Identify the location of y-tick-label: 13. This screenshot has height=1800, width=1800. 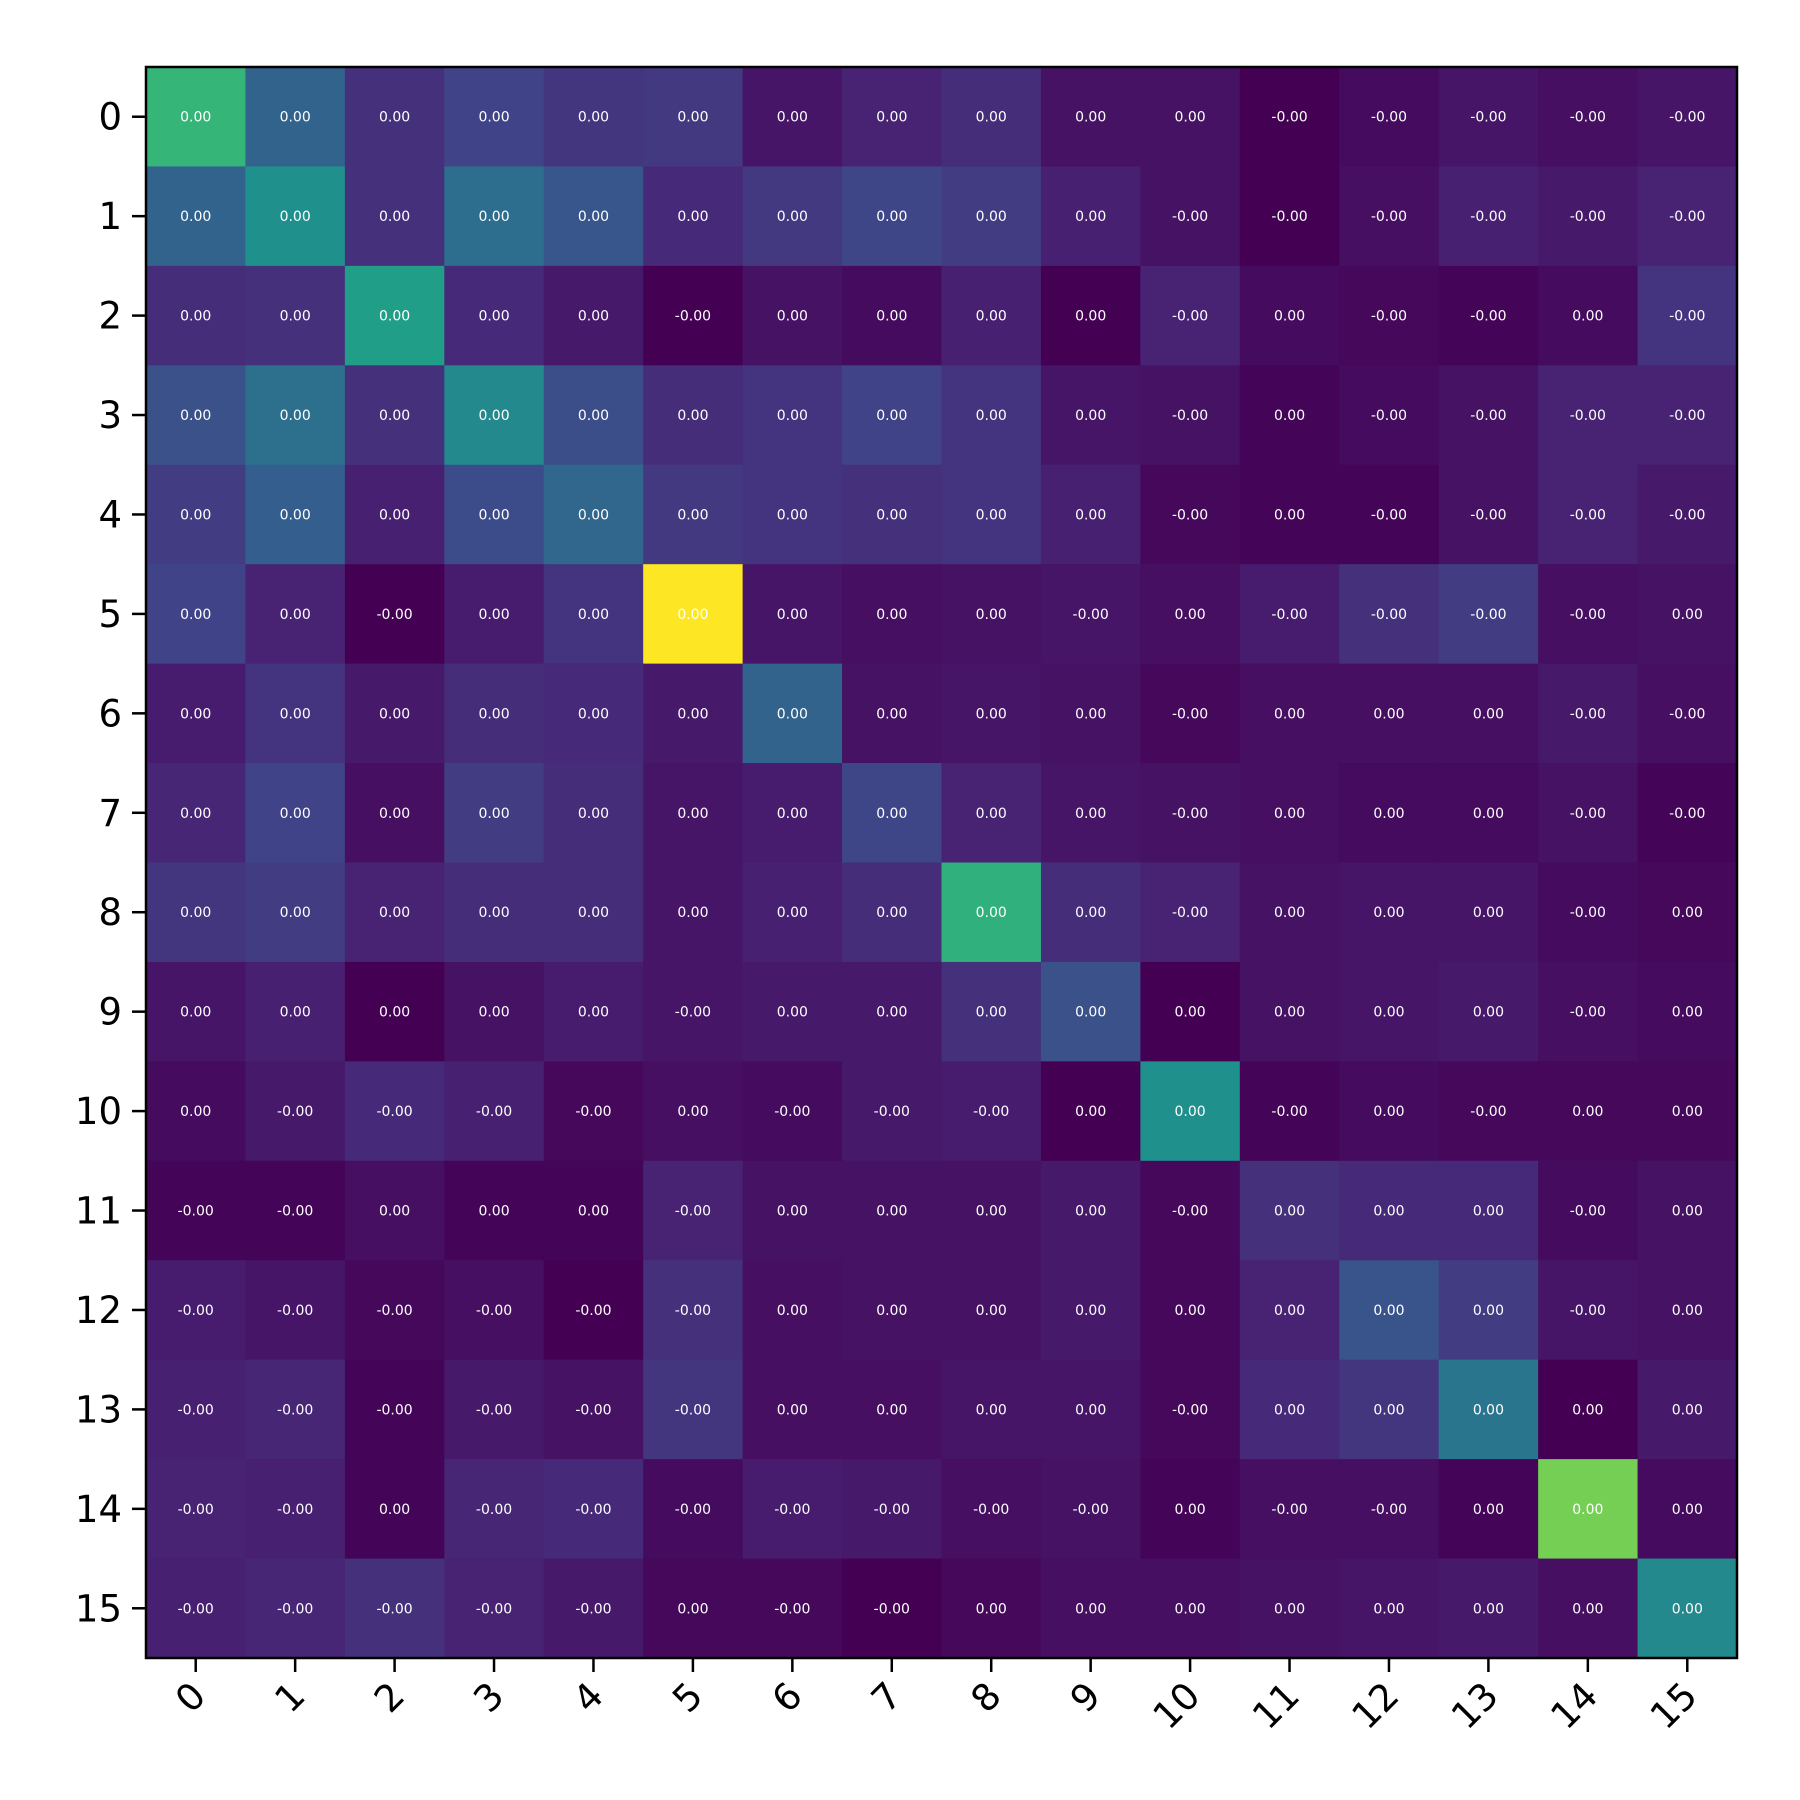
(98, 1409).